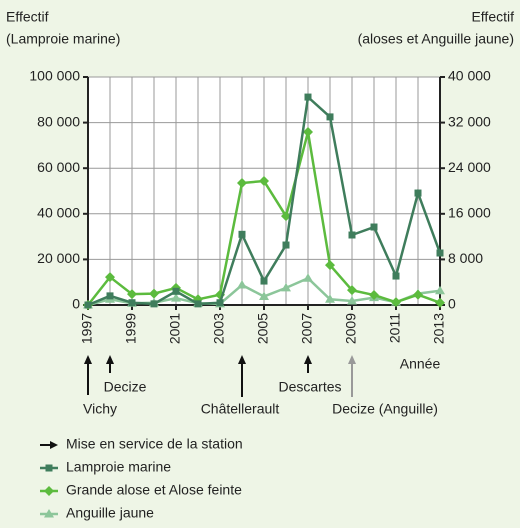 Image resolution: width=520 pixels, height=528 pixels. What do you see at coordinates (100, 409) in the screenshot?
I see `annotation-label: Vichy` at bounding box center [100, 409].